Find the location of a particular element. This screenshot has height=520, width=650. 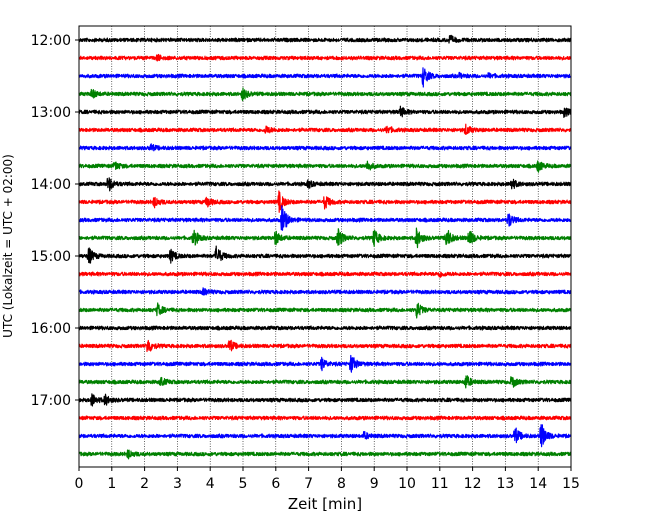

x-tick-label: 14 is located at coordinates (538, 484).